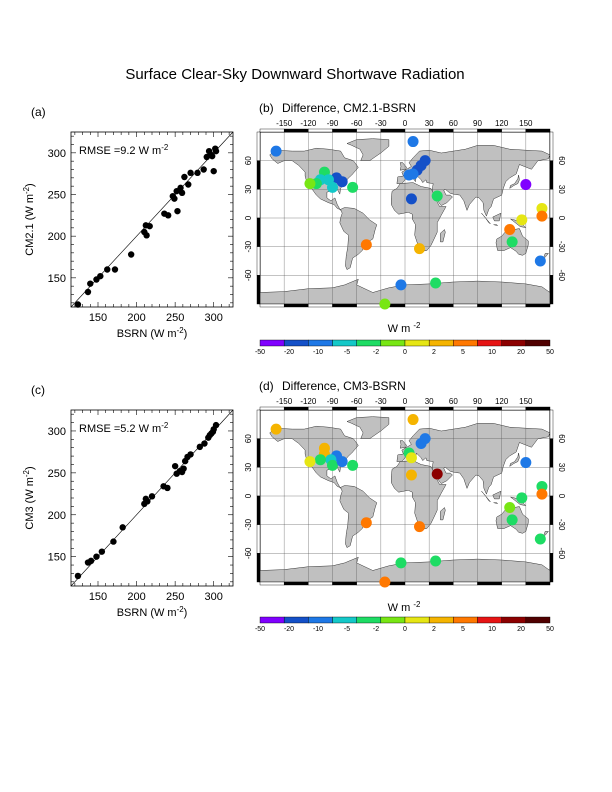  What do you see at coordinates (561, 276) in the screenshot?
I see `lat-tick-label-right: -60` at bounding box center [561, 276].